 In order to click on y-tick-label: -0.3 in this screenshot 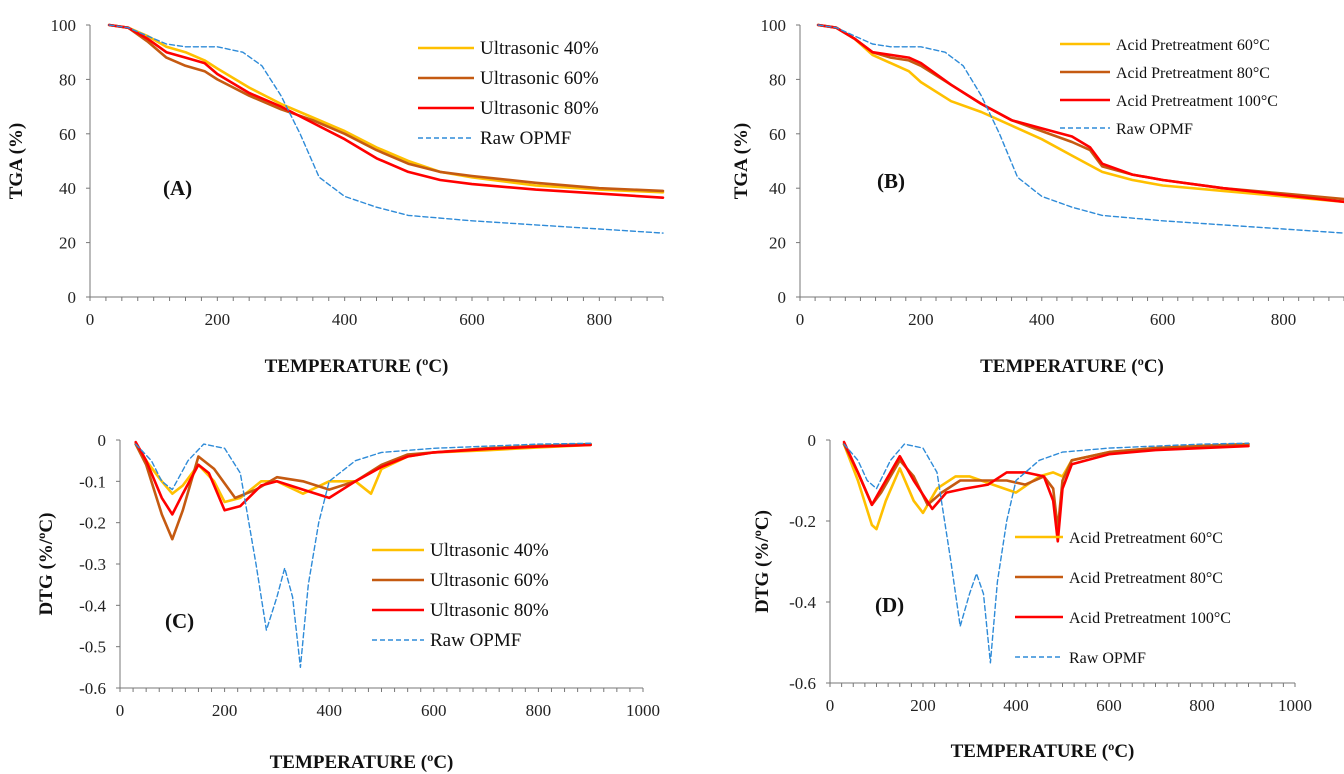, I will do `click(92, 564)`.